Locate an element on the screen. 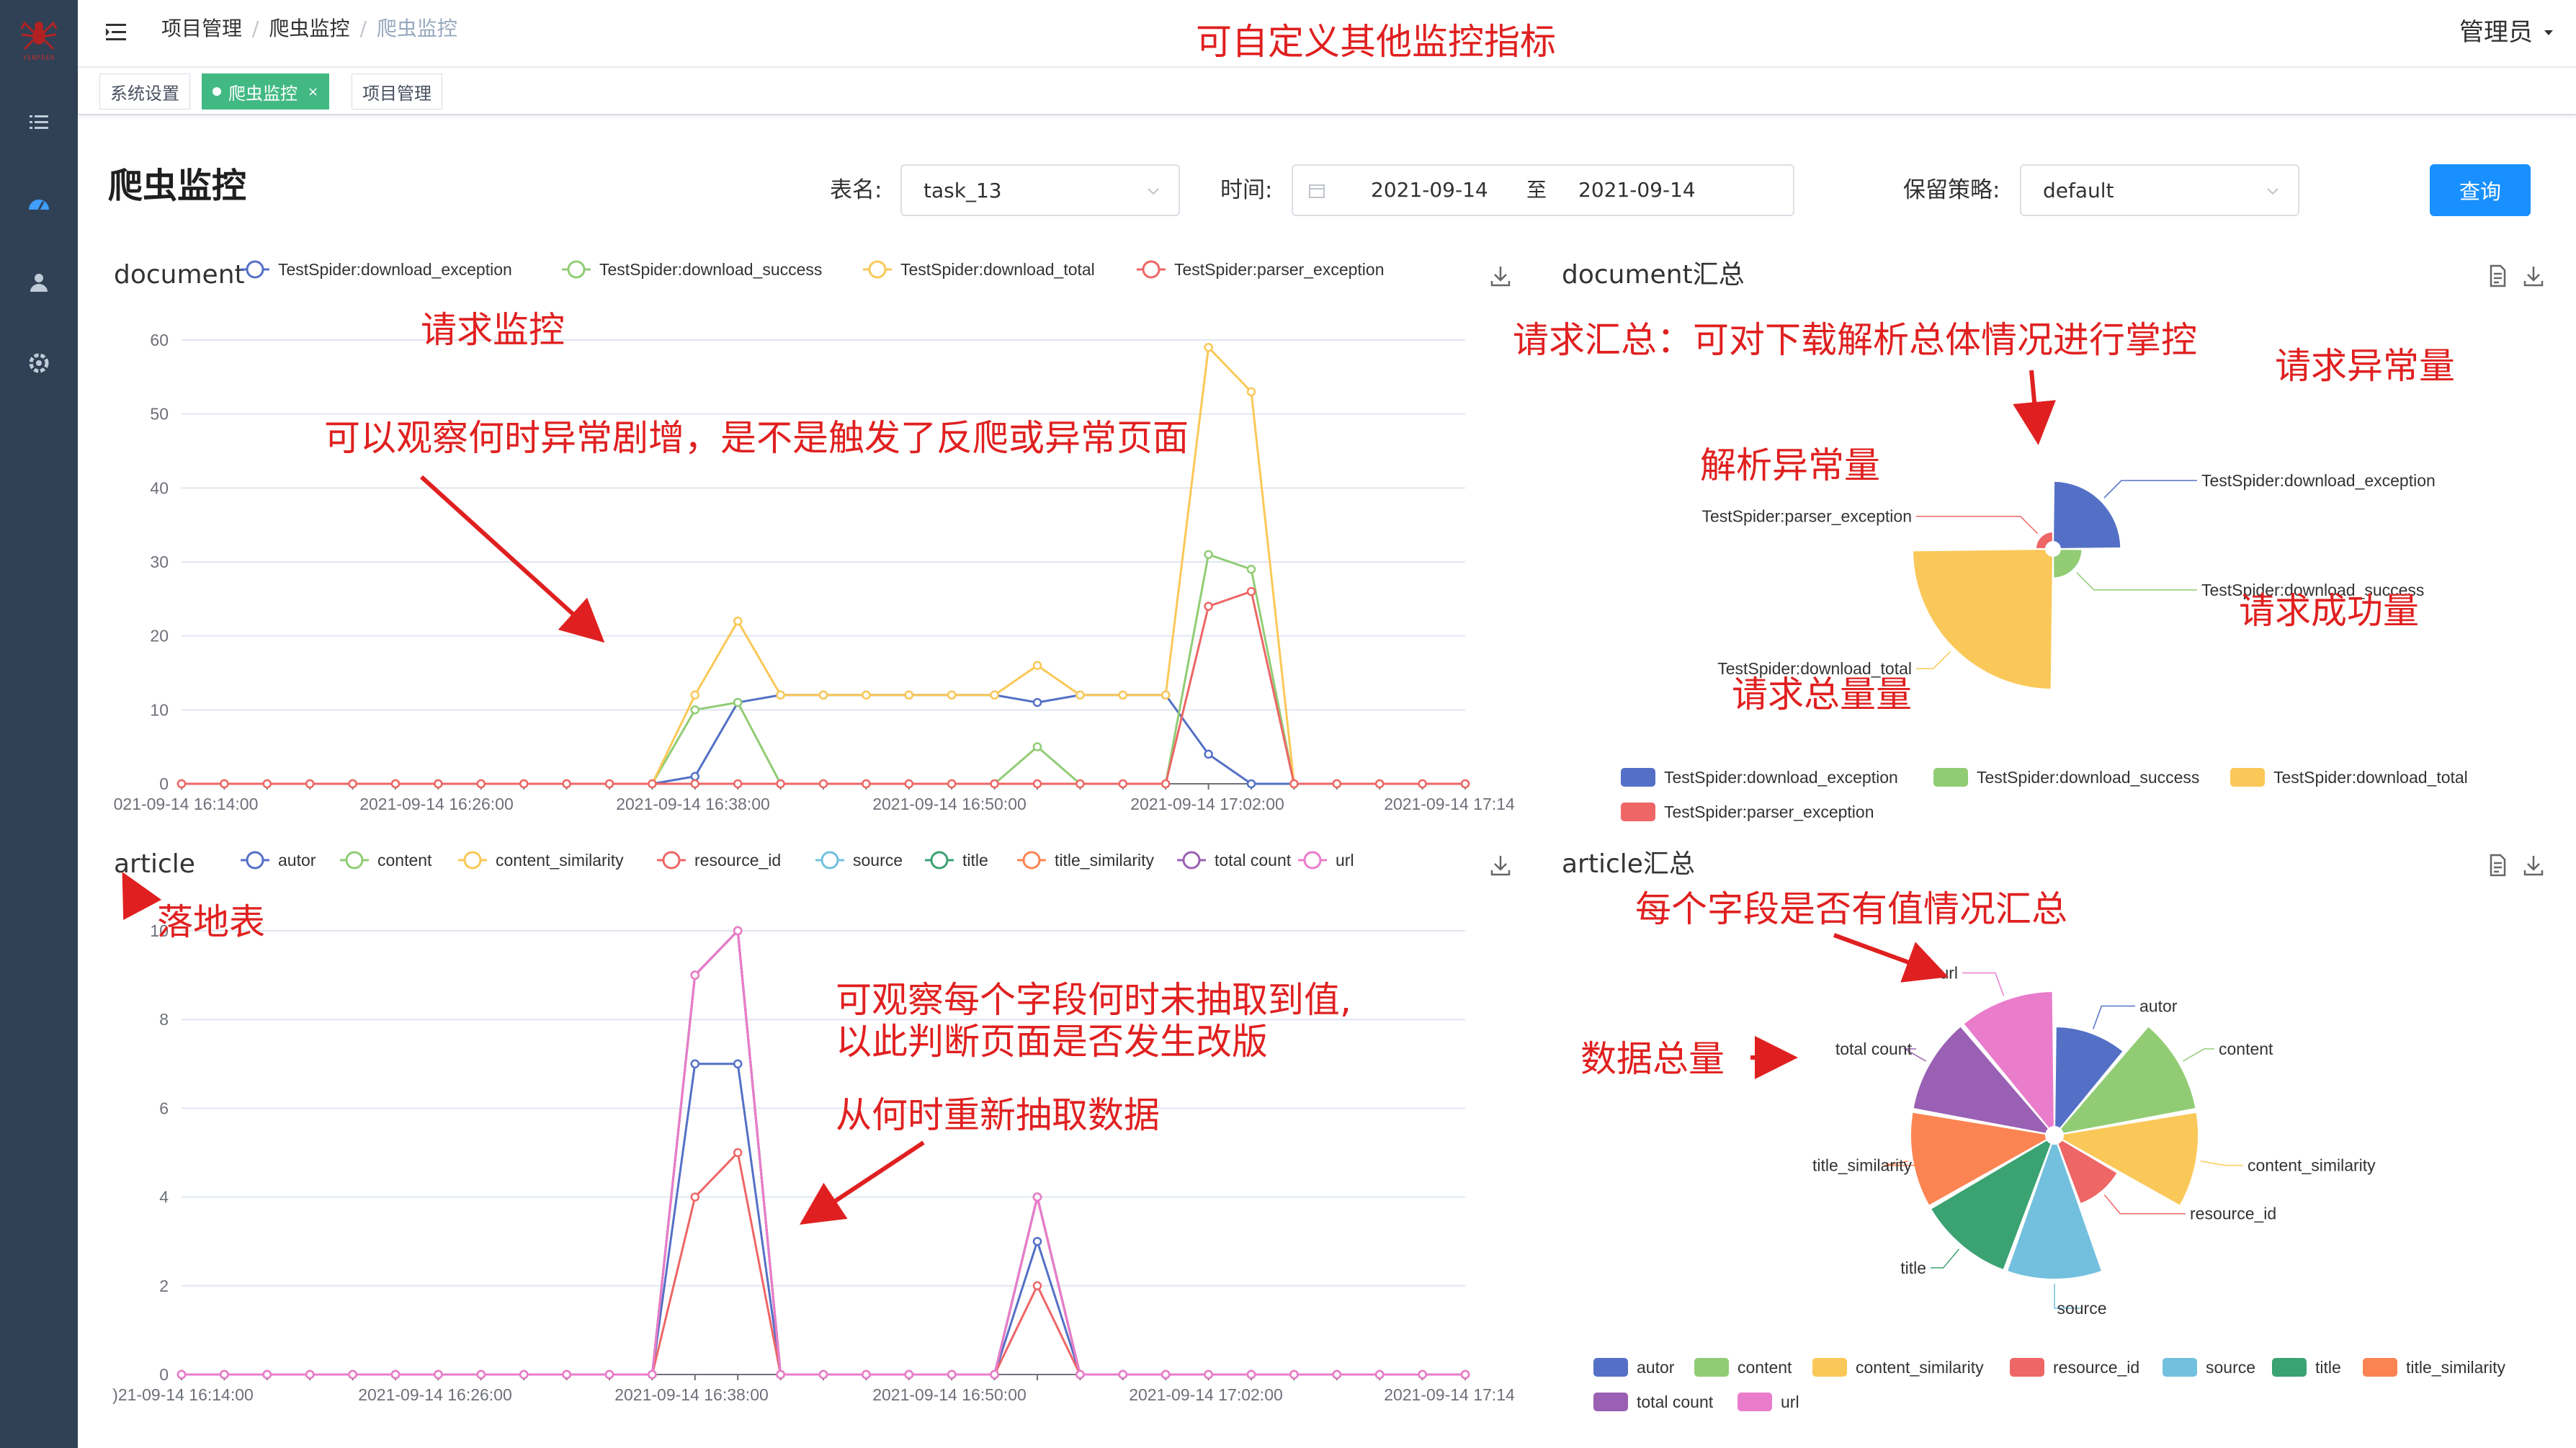  document-chart-title: document is located at coordinates (179, 275).